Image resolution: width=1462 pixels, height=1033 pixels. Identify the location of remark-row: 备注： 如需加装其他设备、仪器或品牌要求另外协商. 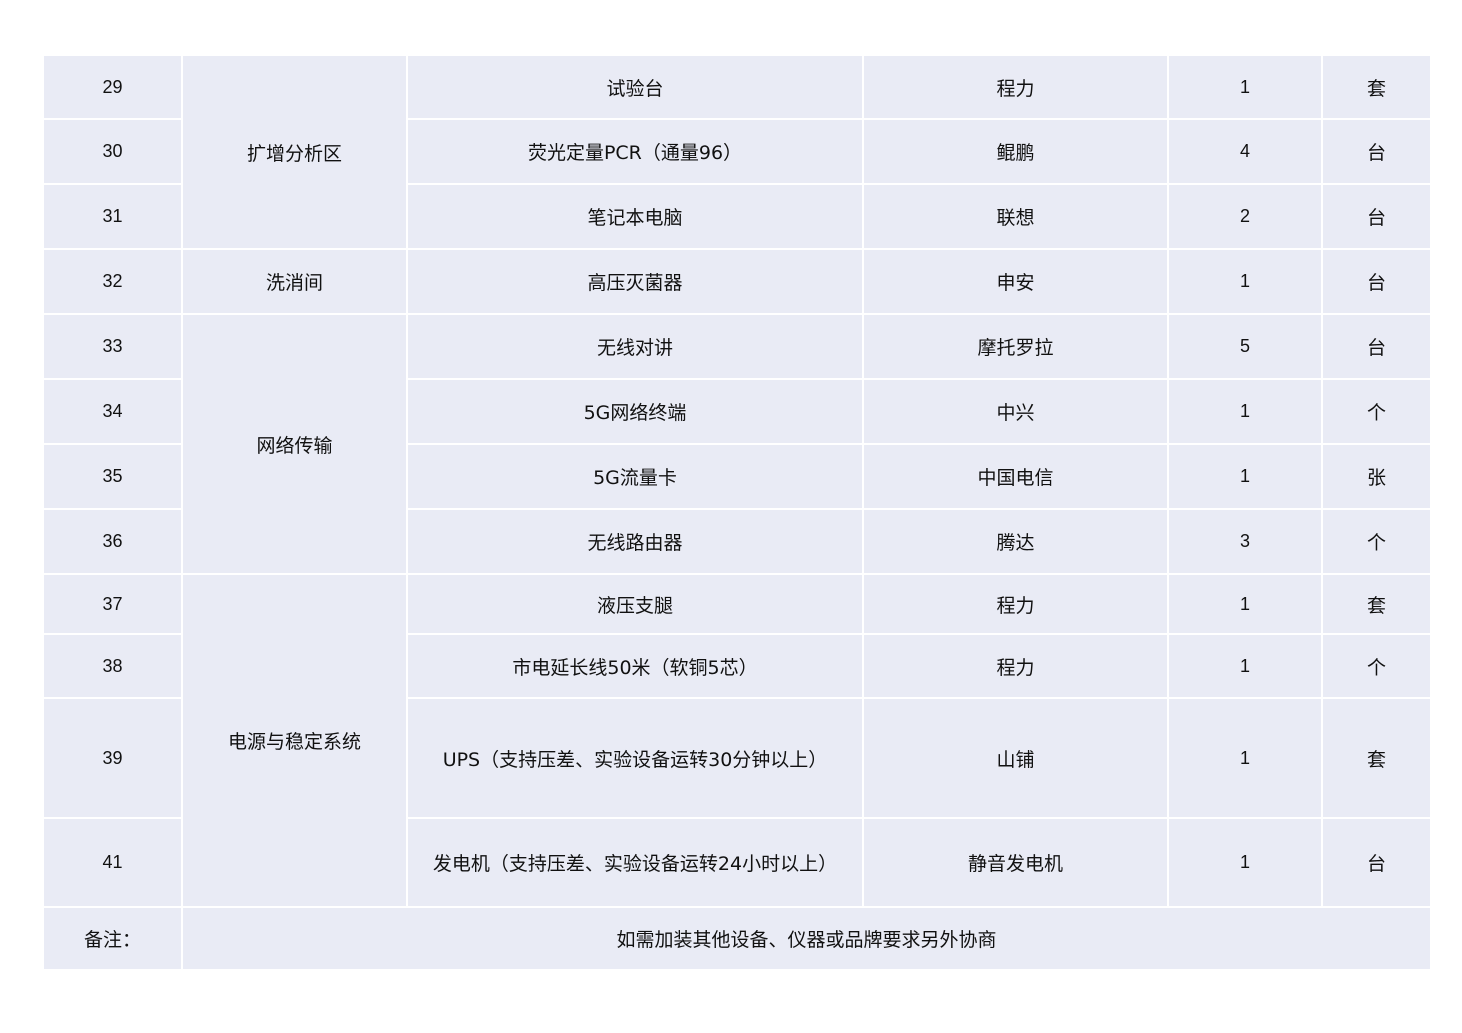
(737, 938).